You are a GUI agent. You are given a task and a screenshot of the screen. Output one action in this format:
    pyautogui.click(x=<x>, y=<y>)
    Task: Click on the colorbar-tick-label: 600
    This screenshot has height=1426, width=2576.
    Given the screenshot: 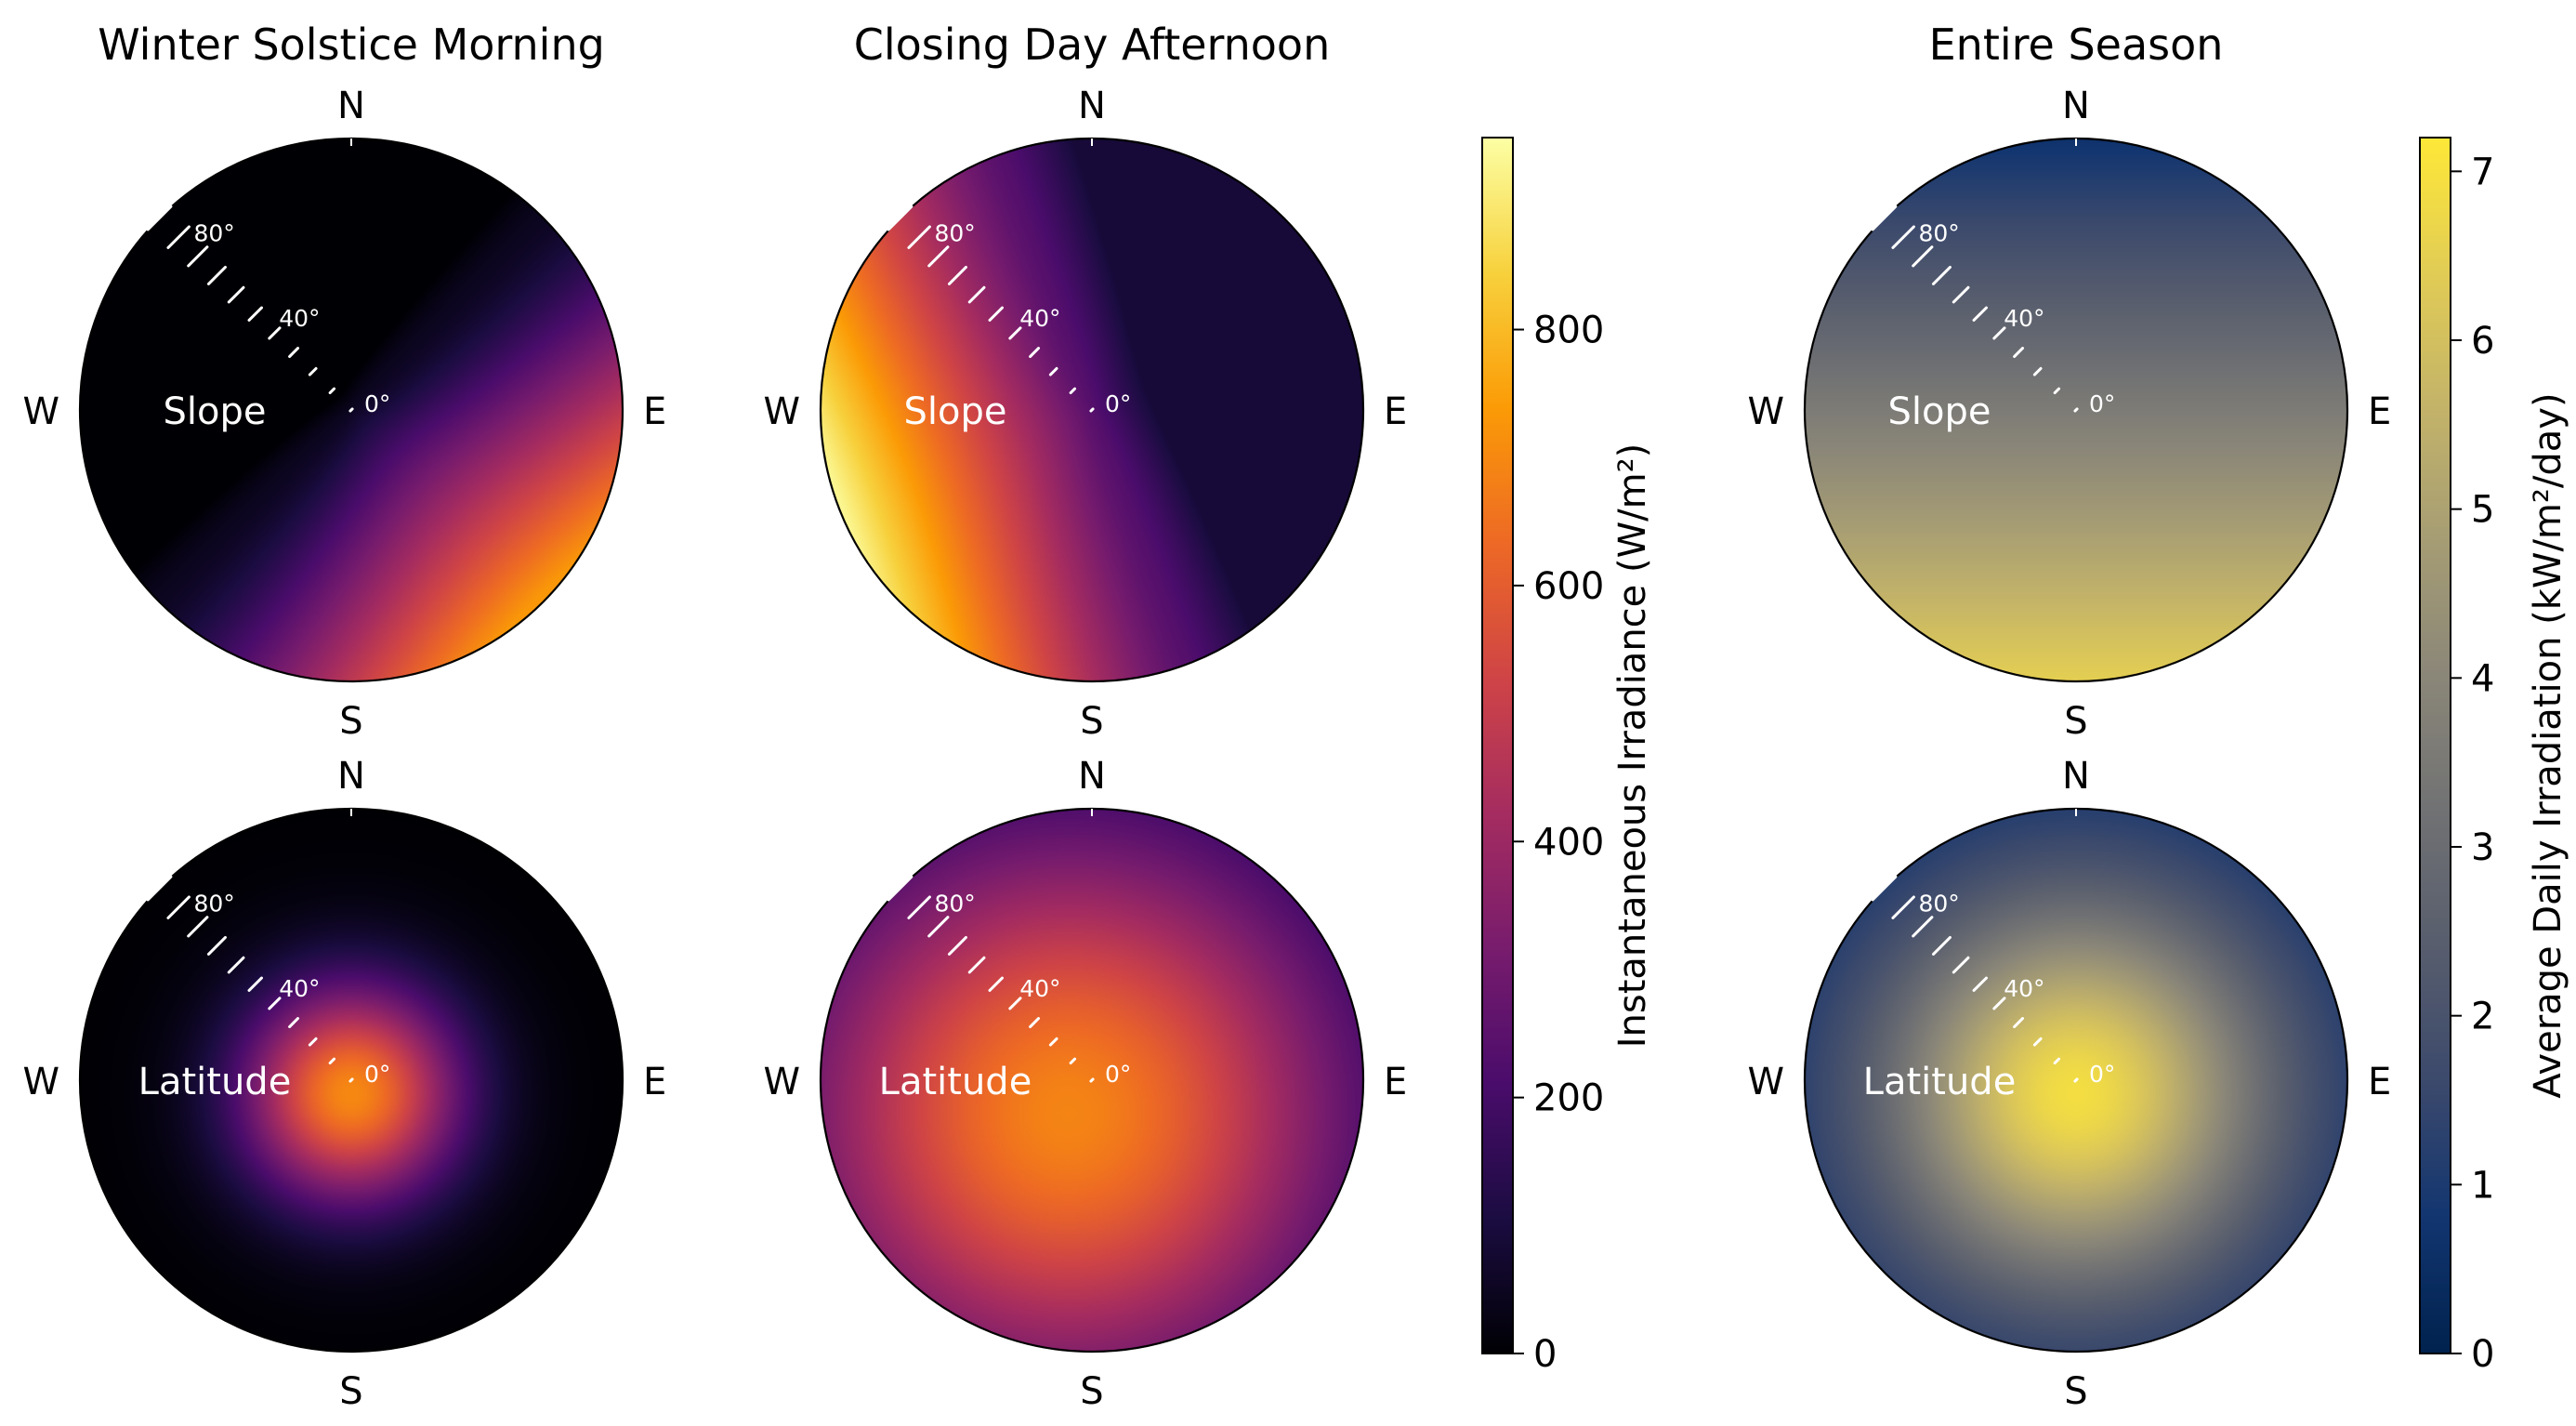 What is the action you would take?
    pyautogui.click(x=1568, y=586)
    